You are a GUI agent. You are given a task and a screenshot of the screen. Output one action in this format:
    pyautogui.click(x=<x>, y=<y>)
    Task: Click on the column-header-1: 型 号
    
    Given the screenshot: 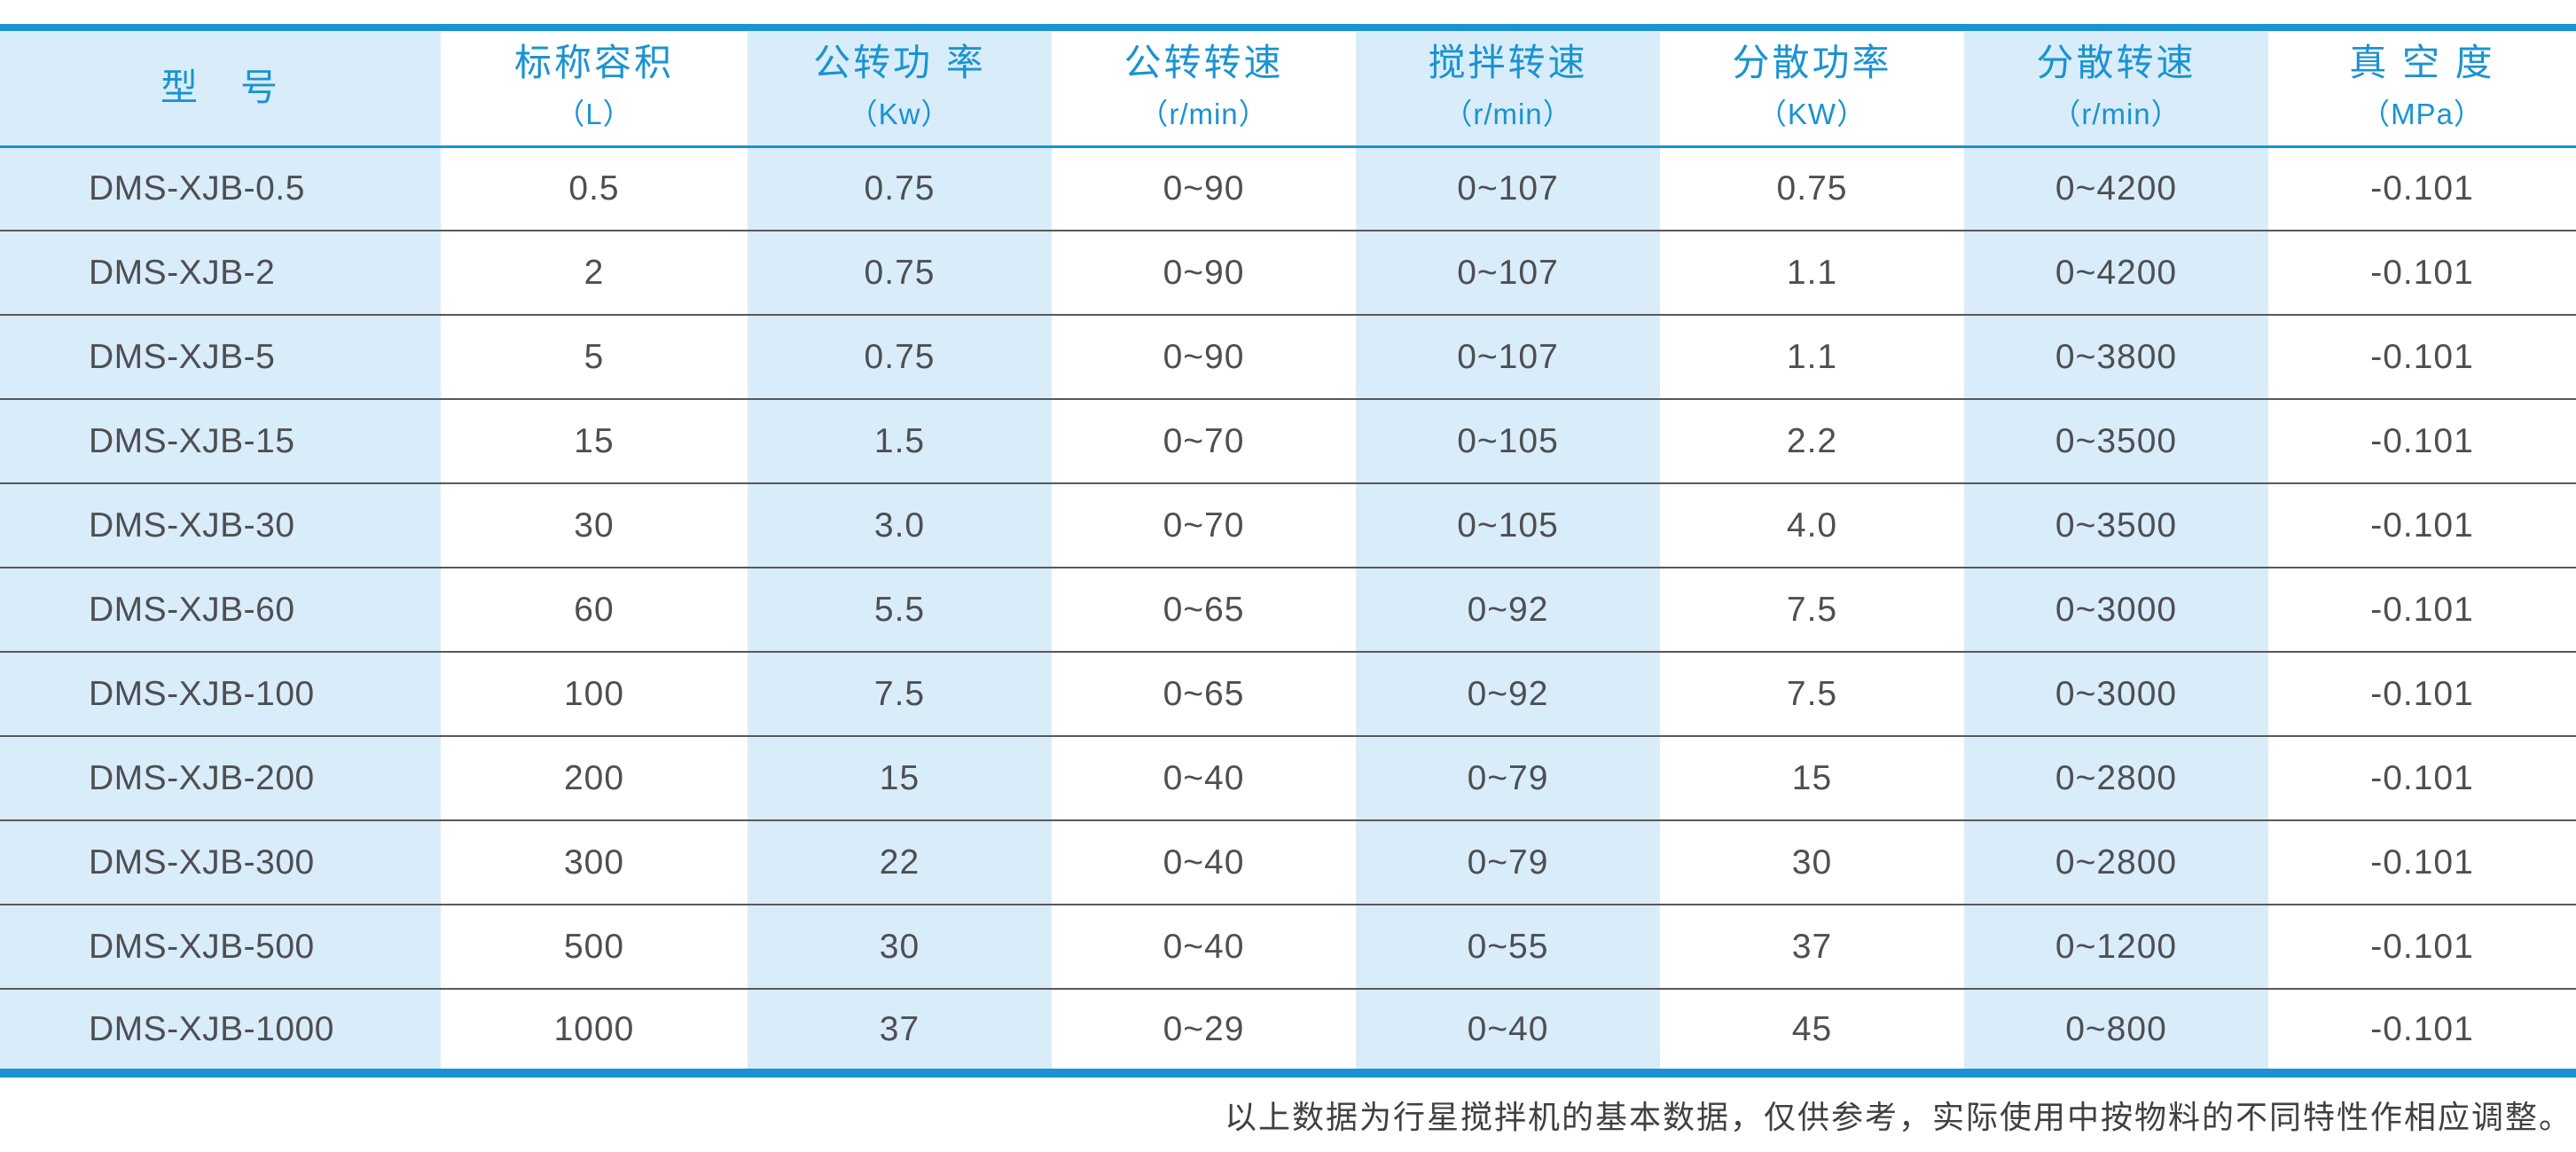 What is the action you would take?
    pyautogui.click(x=220, y=88)
    